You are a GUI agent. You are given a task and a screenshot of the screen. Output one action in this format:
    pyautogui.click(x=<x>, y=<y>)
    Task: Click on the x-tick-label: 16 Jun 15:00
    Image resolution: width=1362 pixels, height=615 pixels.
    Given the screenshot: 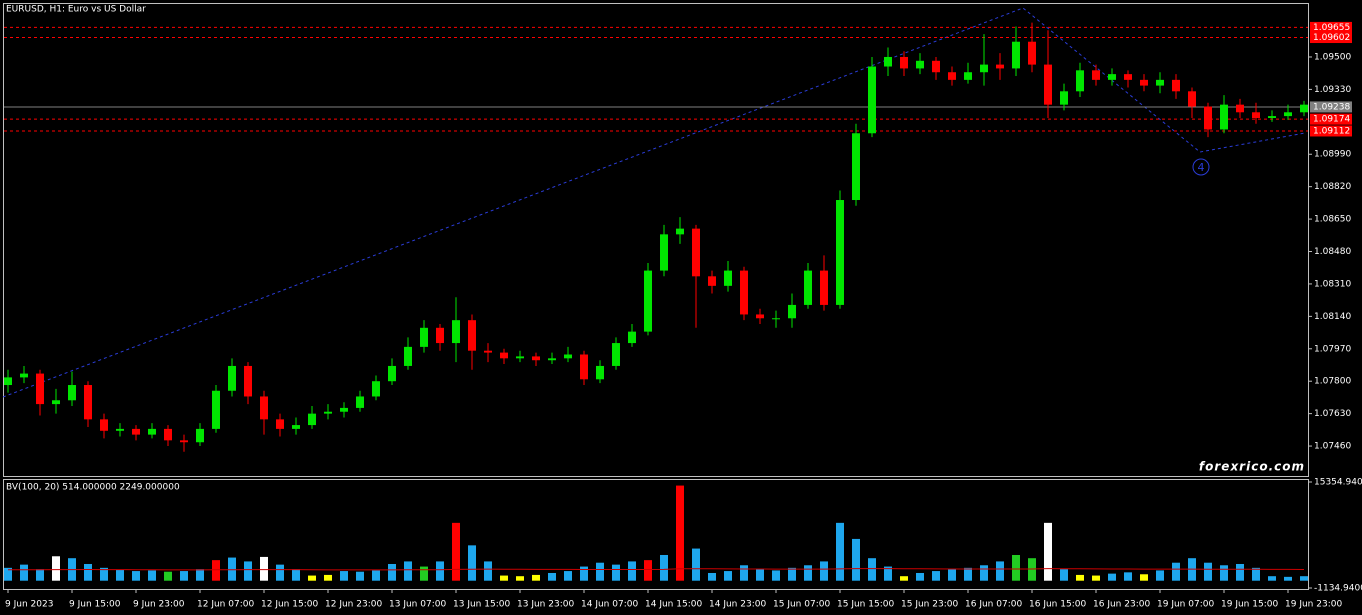 What is the action you would take?
    pyautogui.click(x=1057, y=605)
    